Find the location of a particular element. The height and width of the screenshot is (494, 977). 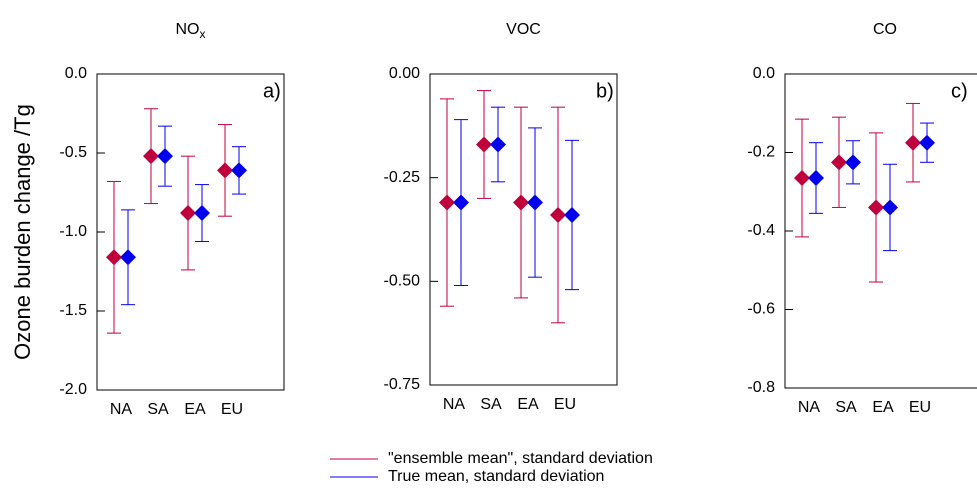

panel-title: CO is located at coordinates (885, 29).